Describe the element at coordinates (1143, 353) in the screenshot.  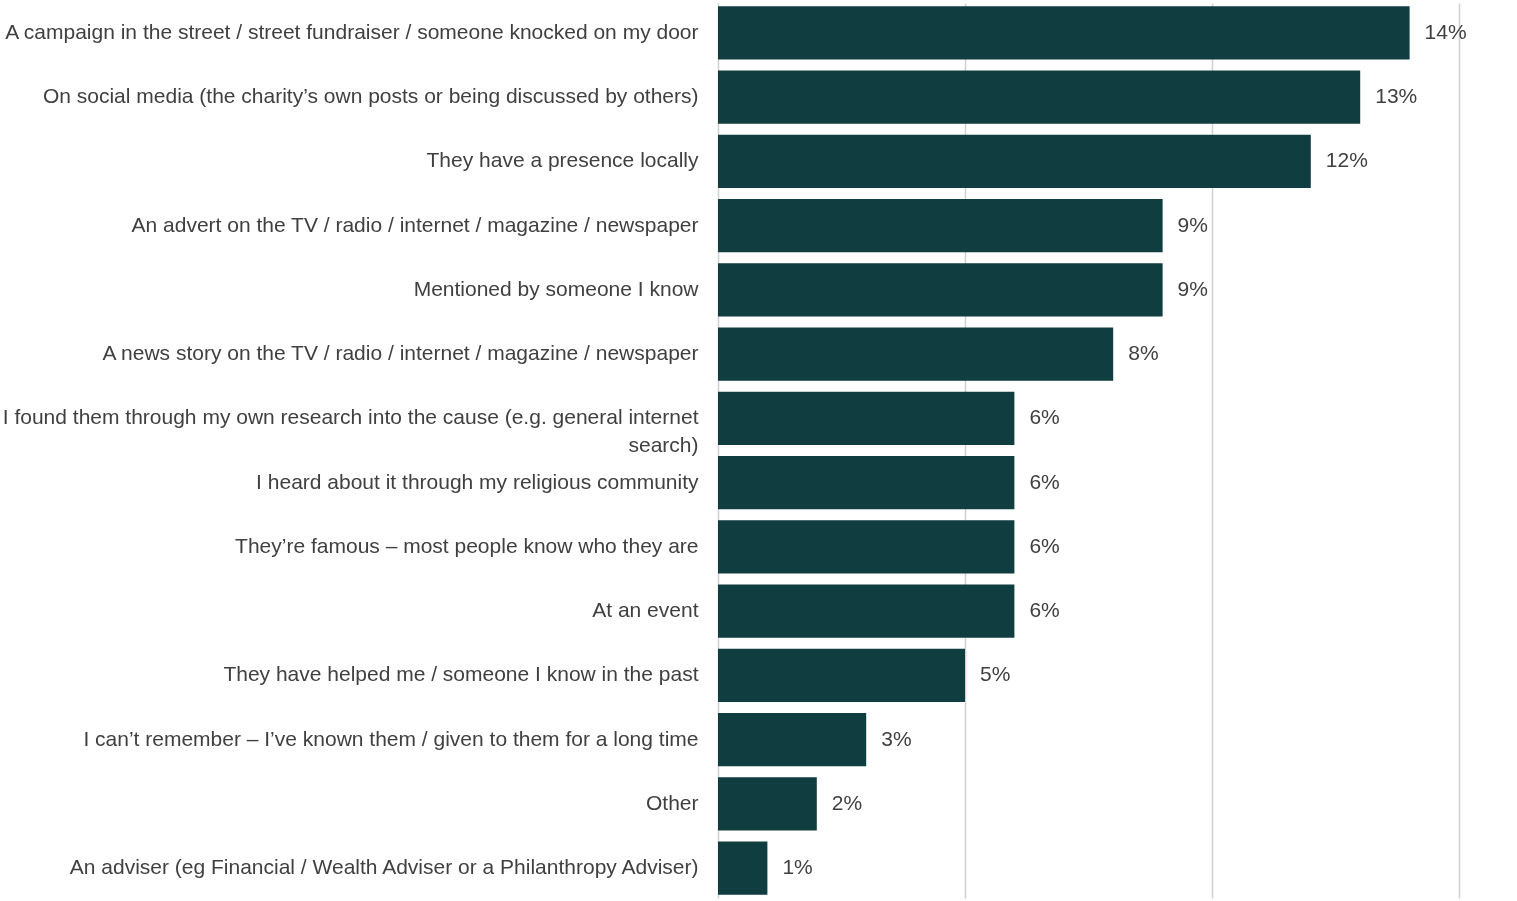
I see `data-label: 8%` at that location.